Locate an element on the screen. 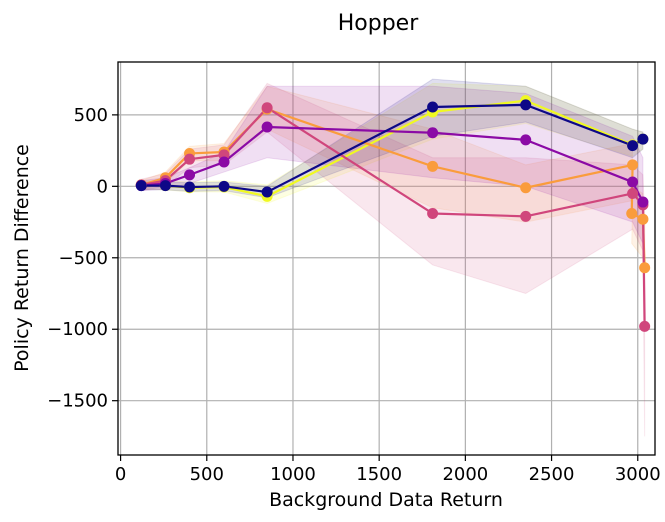 Image resolution: width=665 pixels, height=522 pixels. y-tick-label: −500 is located at coordinates (83, 258).